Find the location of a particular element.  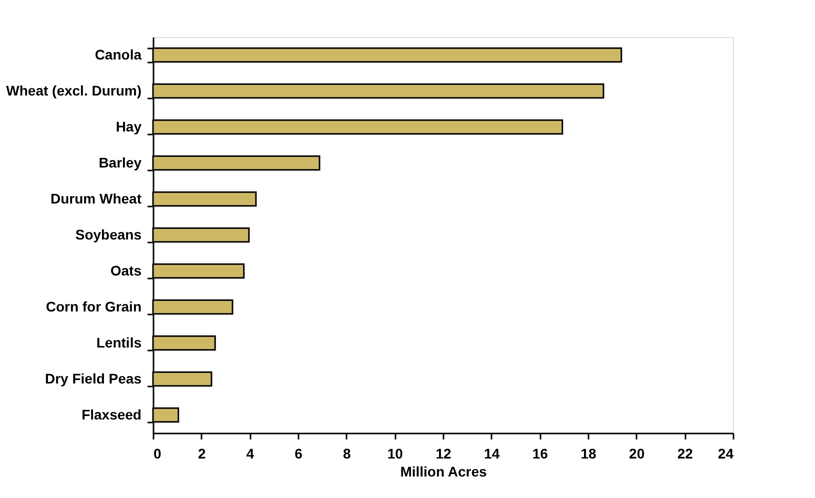

x-tick-label: 2 is located at coordinates (202, 454).